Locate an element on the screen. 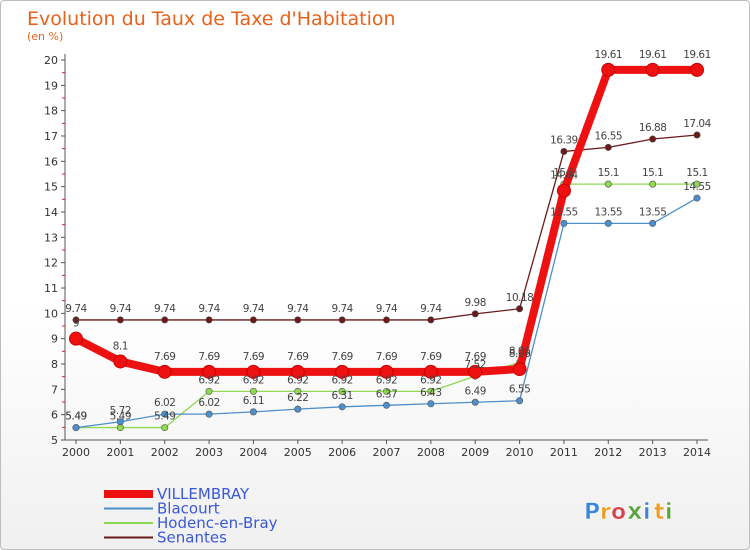 The height and width of the screenshot is (550, 750). x-tick-label: 2002 is located at coordinates (165, 452).